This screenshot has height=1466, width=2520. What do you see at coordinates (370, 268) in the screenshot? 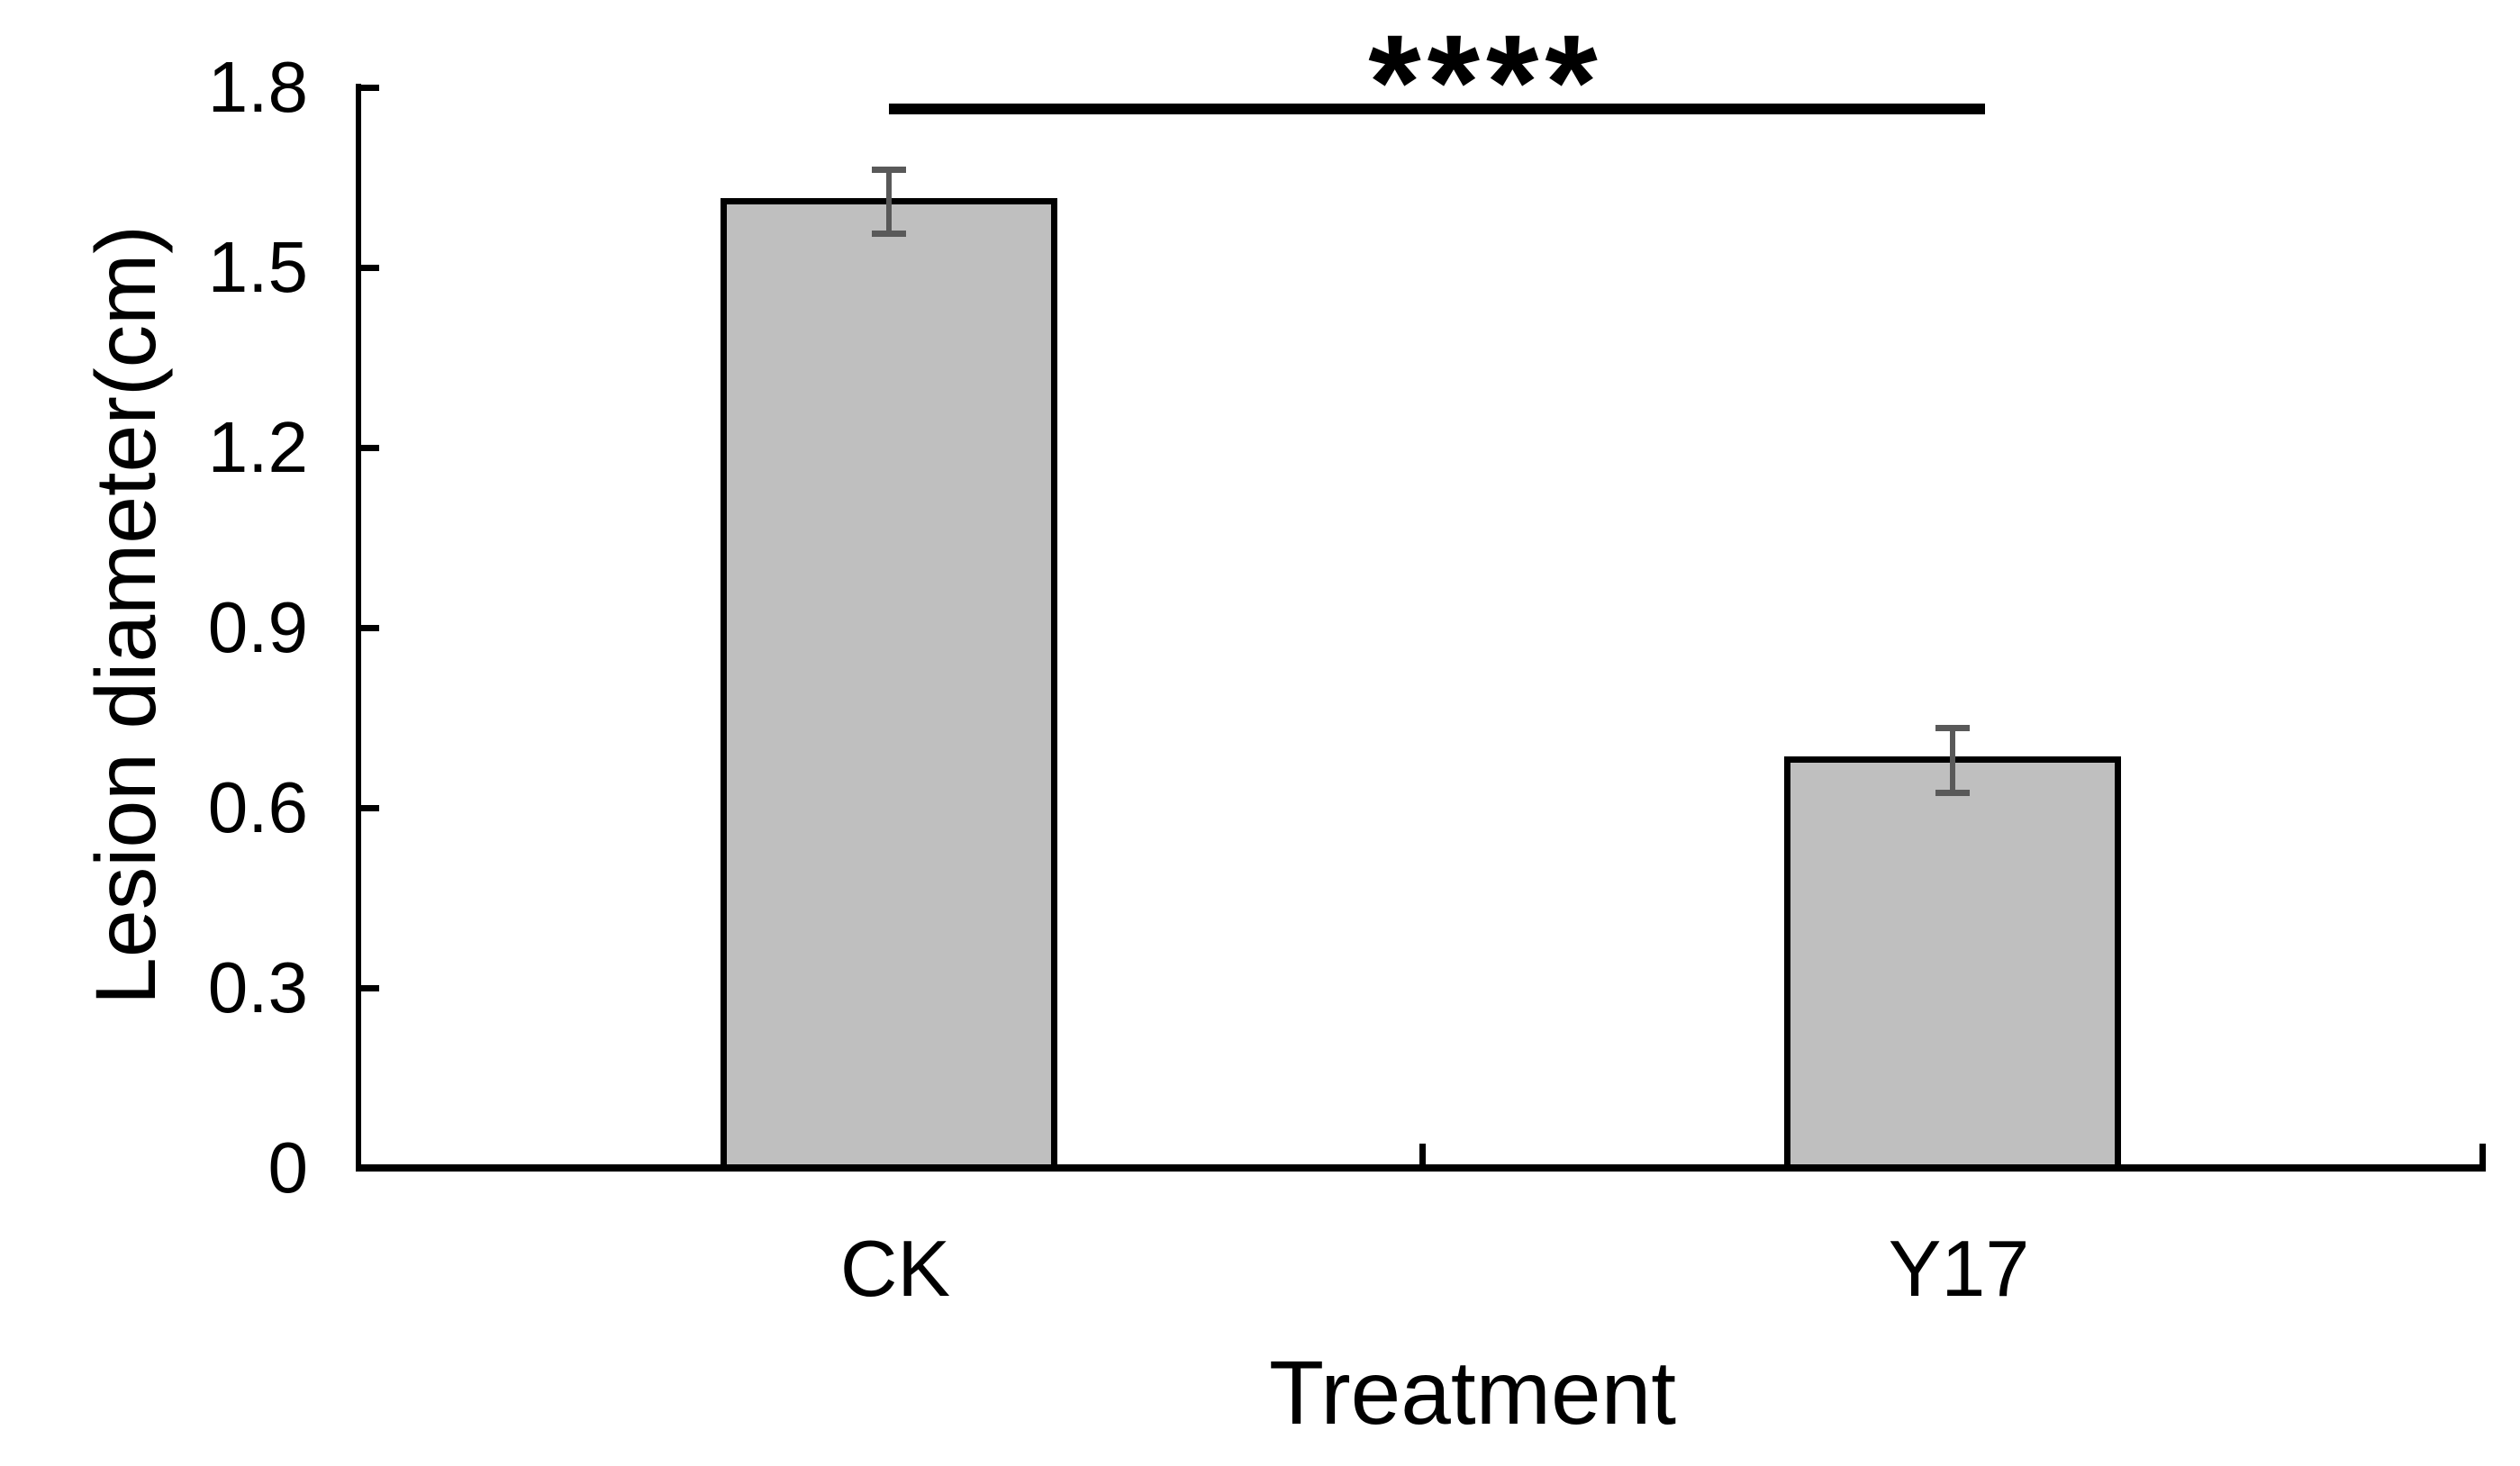
I see `y-tick-1.5` at bounding box center [370, 268].